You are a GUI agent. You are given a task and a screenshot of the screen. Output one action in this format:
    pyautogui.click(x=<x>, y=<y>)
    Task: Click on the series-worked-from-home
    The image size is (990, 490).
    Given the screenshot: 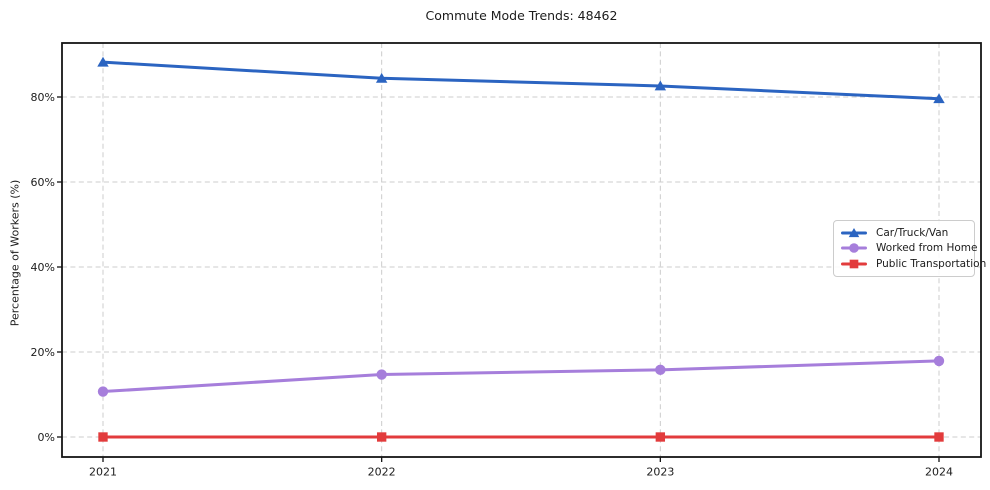 What is the action you would take?
    pyautogui.click(x=521, y=376)
    